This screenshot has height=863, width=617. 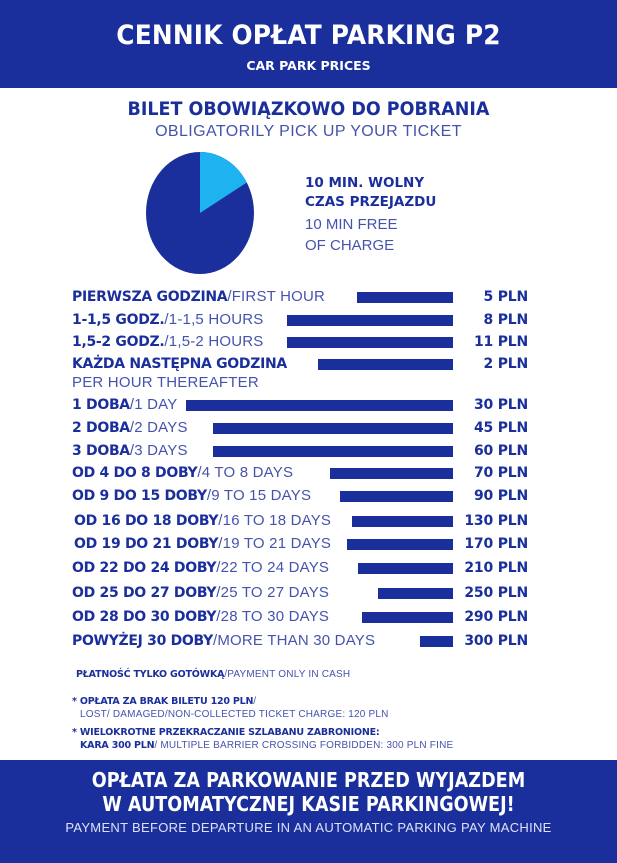 I want to click on price-label-pl: PIERWSZA GODZINA, so click(x=150, y=297).